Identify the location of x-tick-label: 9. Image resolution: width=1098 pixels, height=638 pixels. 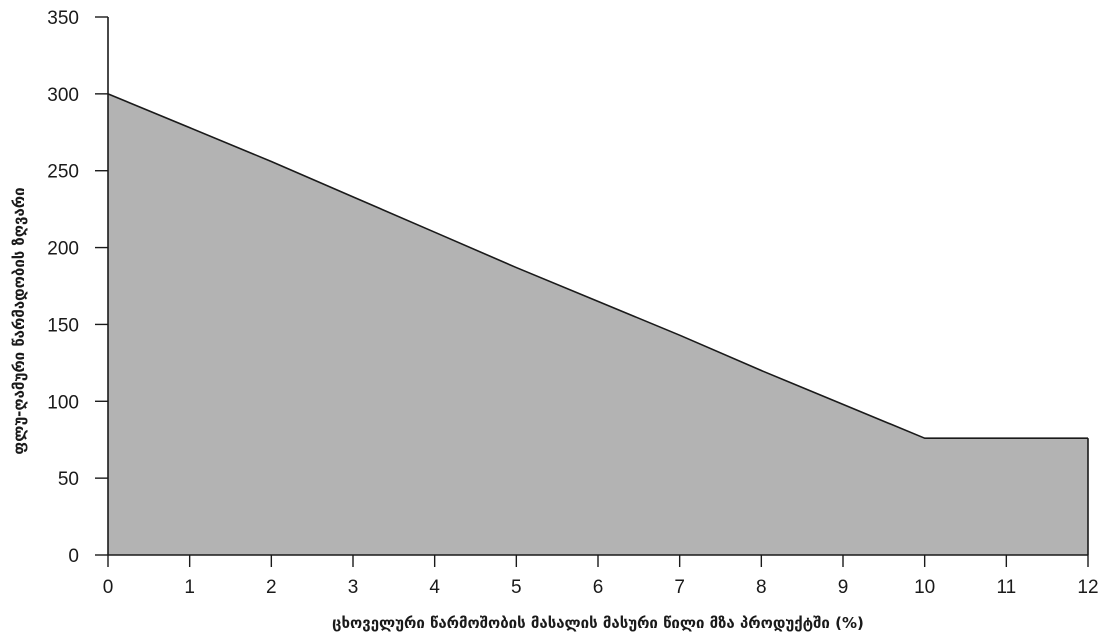
(843, 587).